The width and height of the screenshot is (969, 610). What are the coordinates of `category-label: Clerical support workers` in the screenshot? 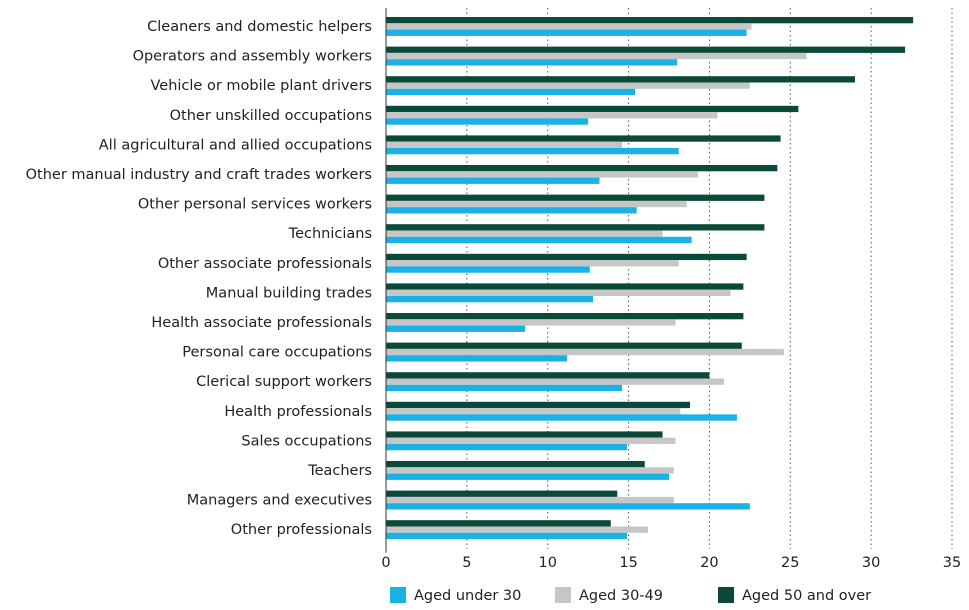 It's located at (284, 382).